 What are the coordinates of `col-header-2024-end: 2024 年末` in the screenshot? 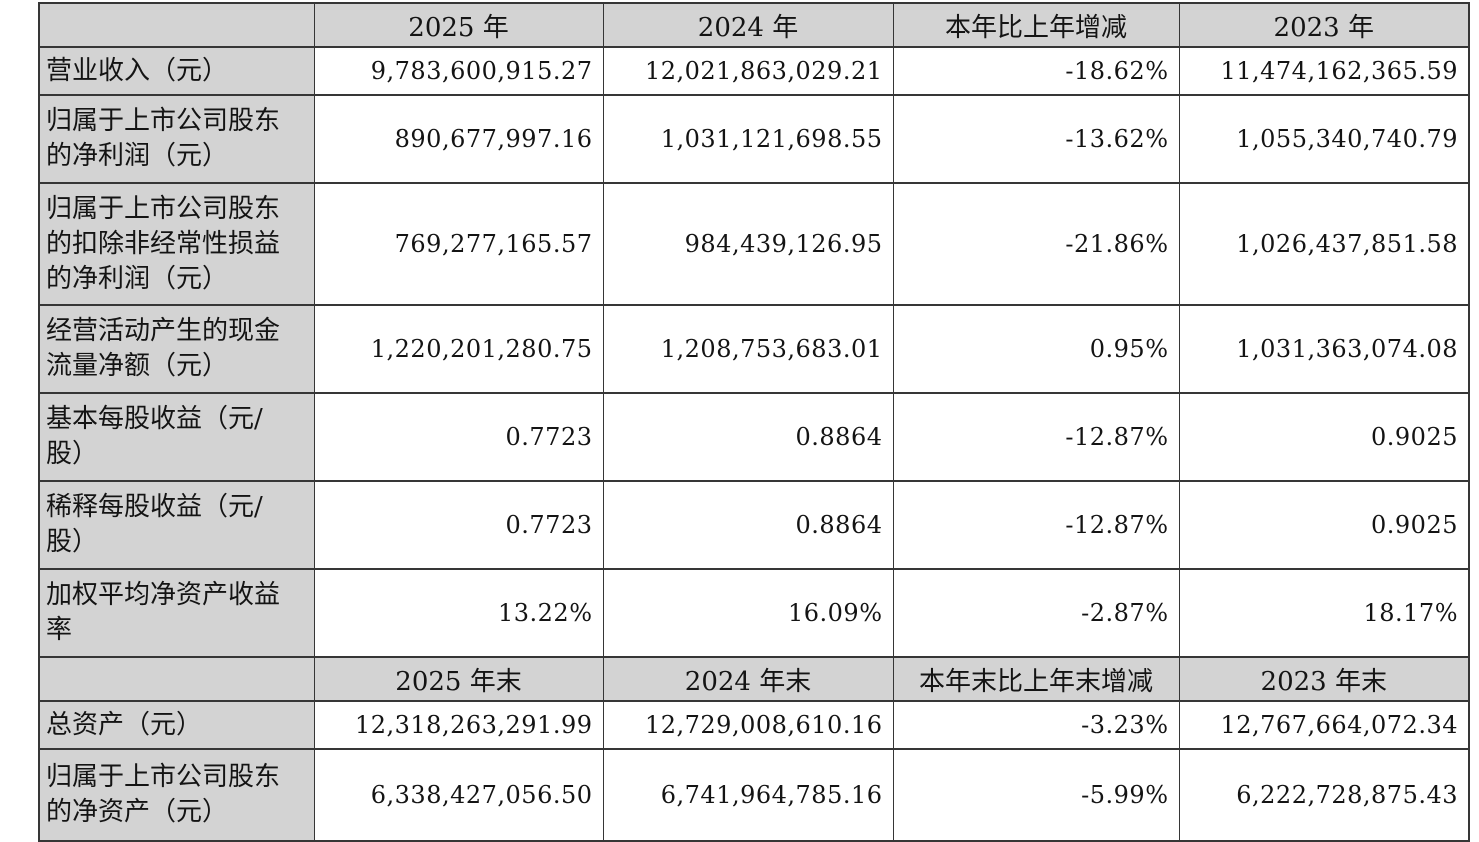 It's located at (748, 679).